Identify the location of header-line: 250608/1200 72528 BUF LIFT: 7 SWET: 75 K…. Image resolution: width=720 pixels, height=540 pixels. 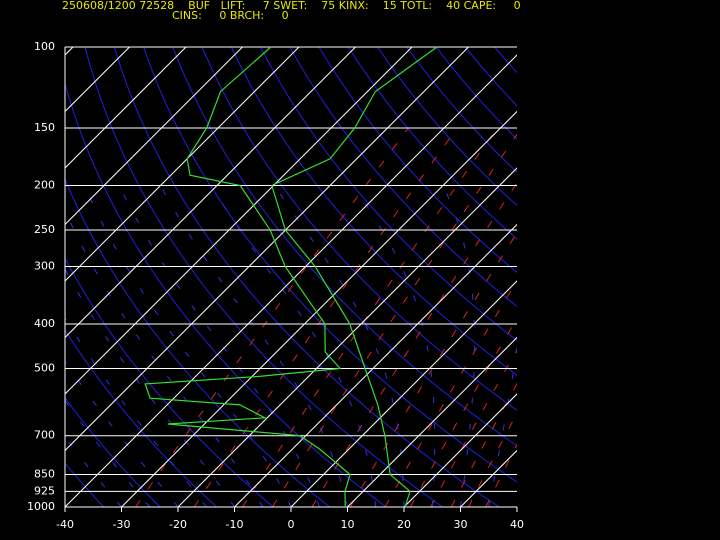
(291, 6).